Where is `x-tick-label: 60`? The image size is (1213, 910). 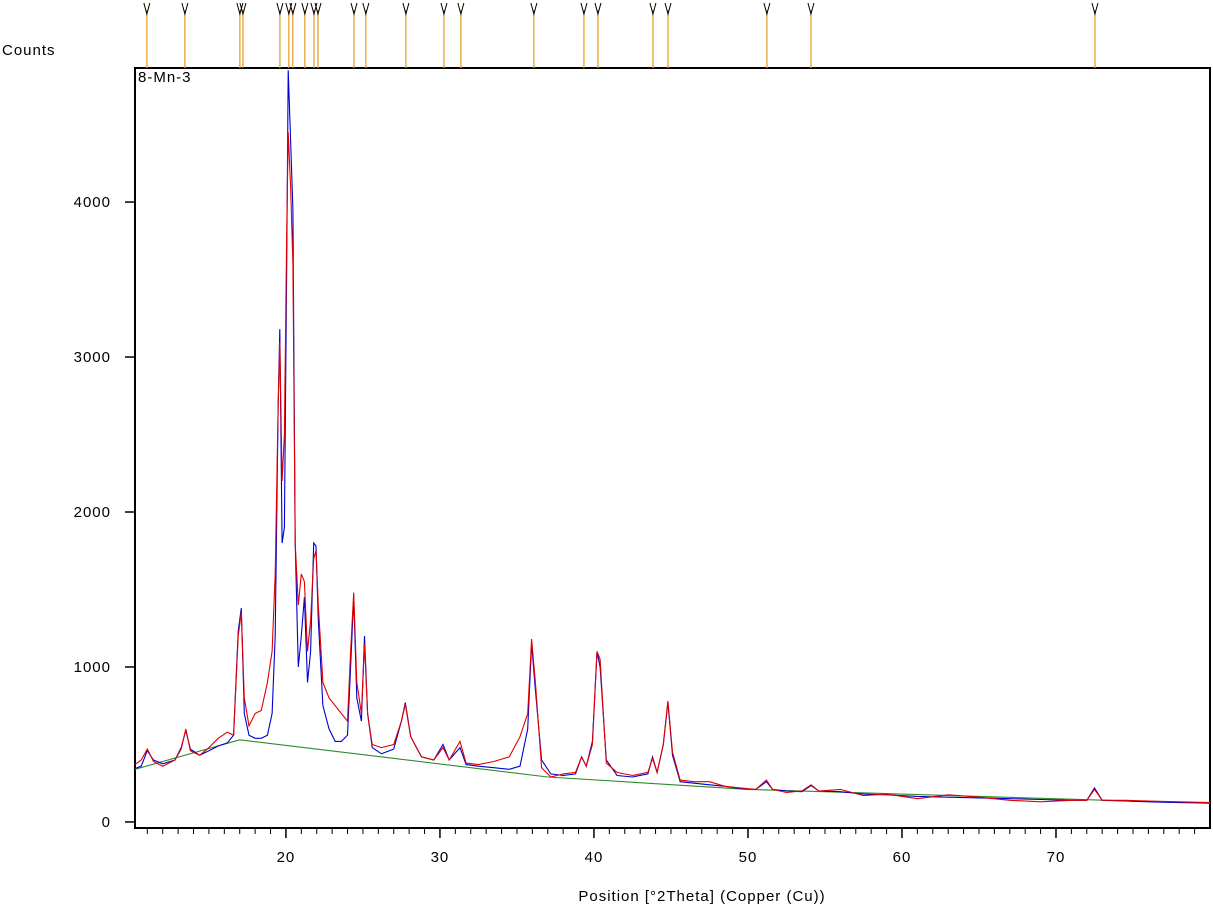 x-tick-label: 60 is located at coordinates (902, 857).